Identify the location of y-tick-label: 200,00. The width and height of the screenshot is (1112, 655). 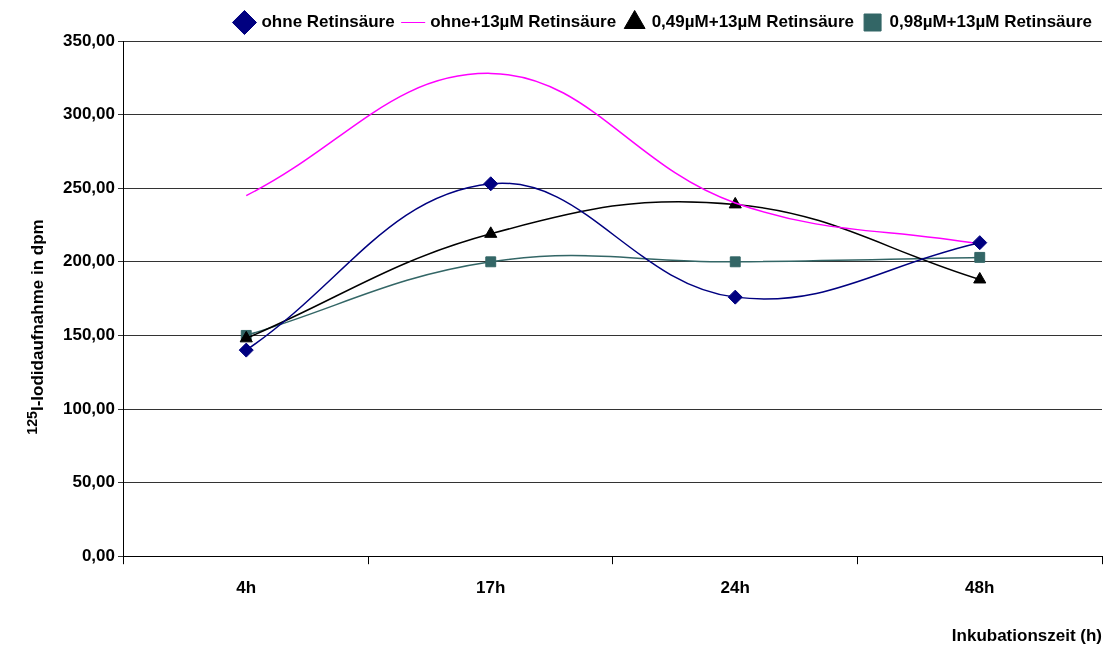
(89, 261).